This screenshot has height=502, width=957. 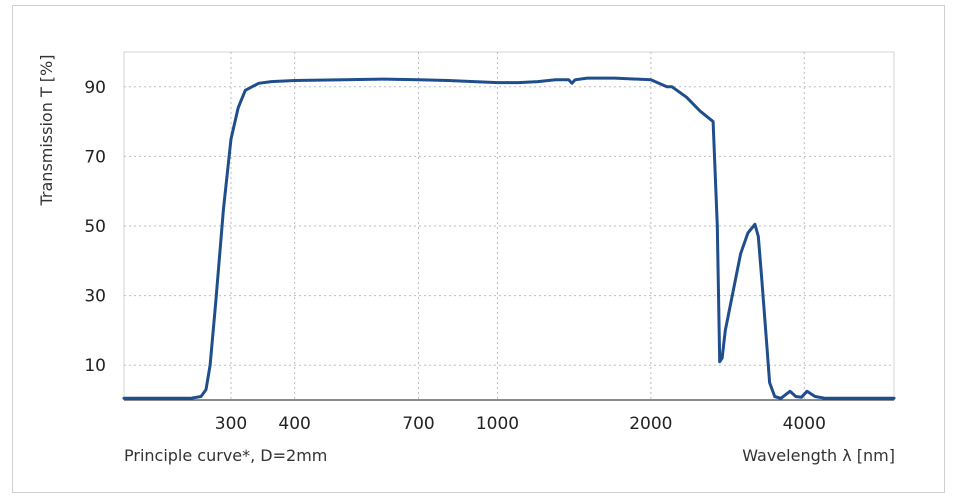 What do you see at coordinates (650, 424) in the screenshot?
I see `x-tick-label: 2000` at bounding box center [650, 424].